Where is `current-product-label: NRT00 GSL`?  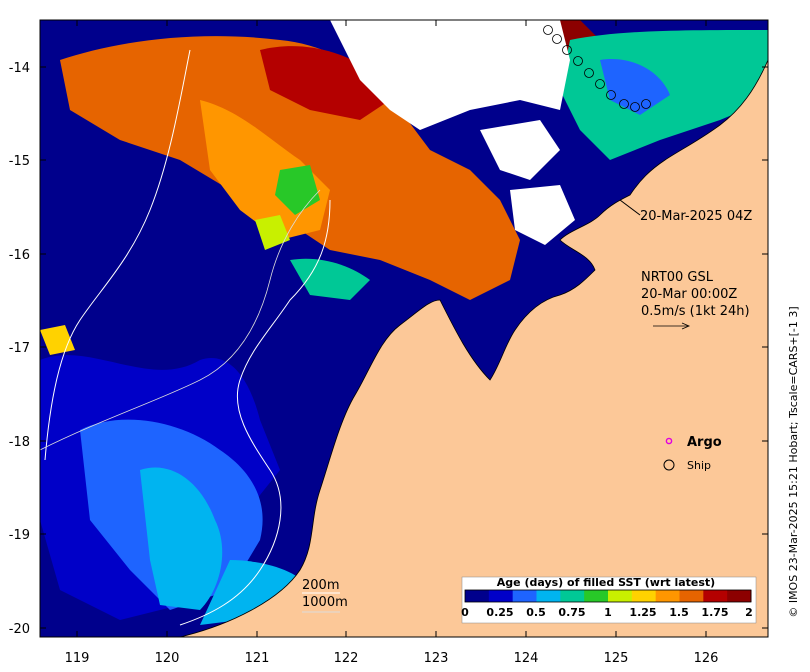
current-product-label: NRT00 GSL is located at coordinates (677, 277).